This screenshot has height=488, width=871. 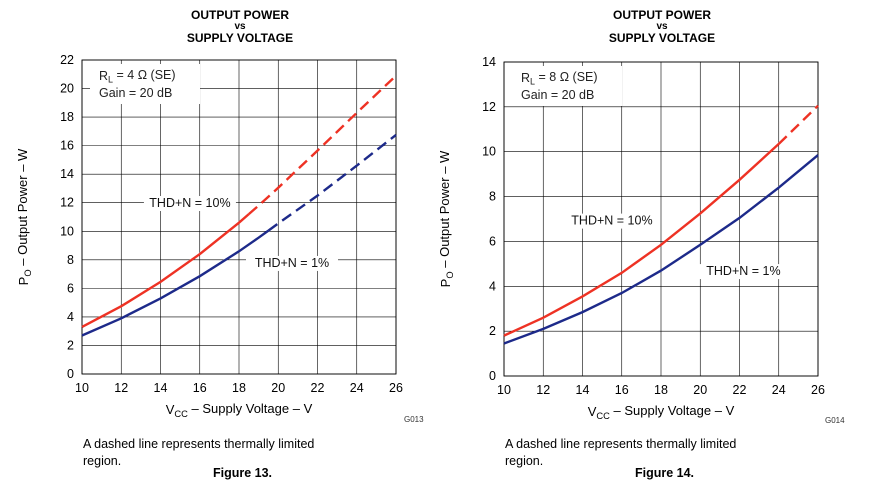 I want to click on figure-code: G013, so click(x=414, y=419).